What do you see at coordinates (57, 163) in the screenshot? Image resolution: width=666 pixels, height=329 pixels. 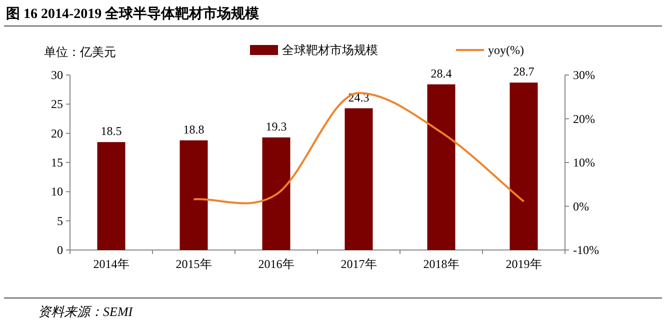 I see `y-tick-label: 15` at bounding box center [57, 163].